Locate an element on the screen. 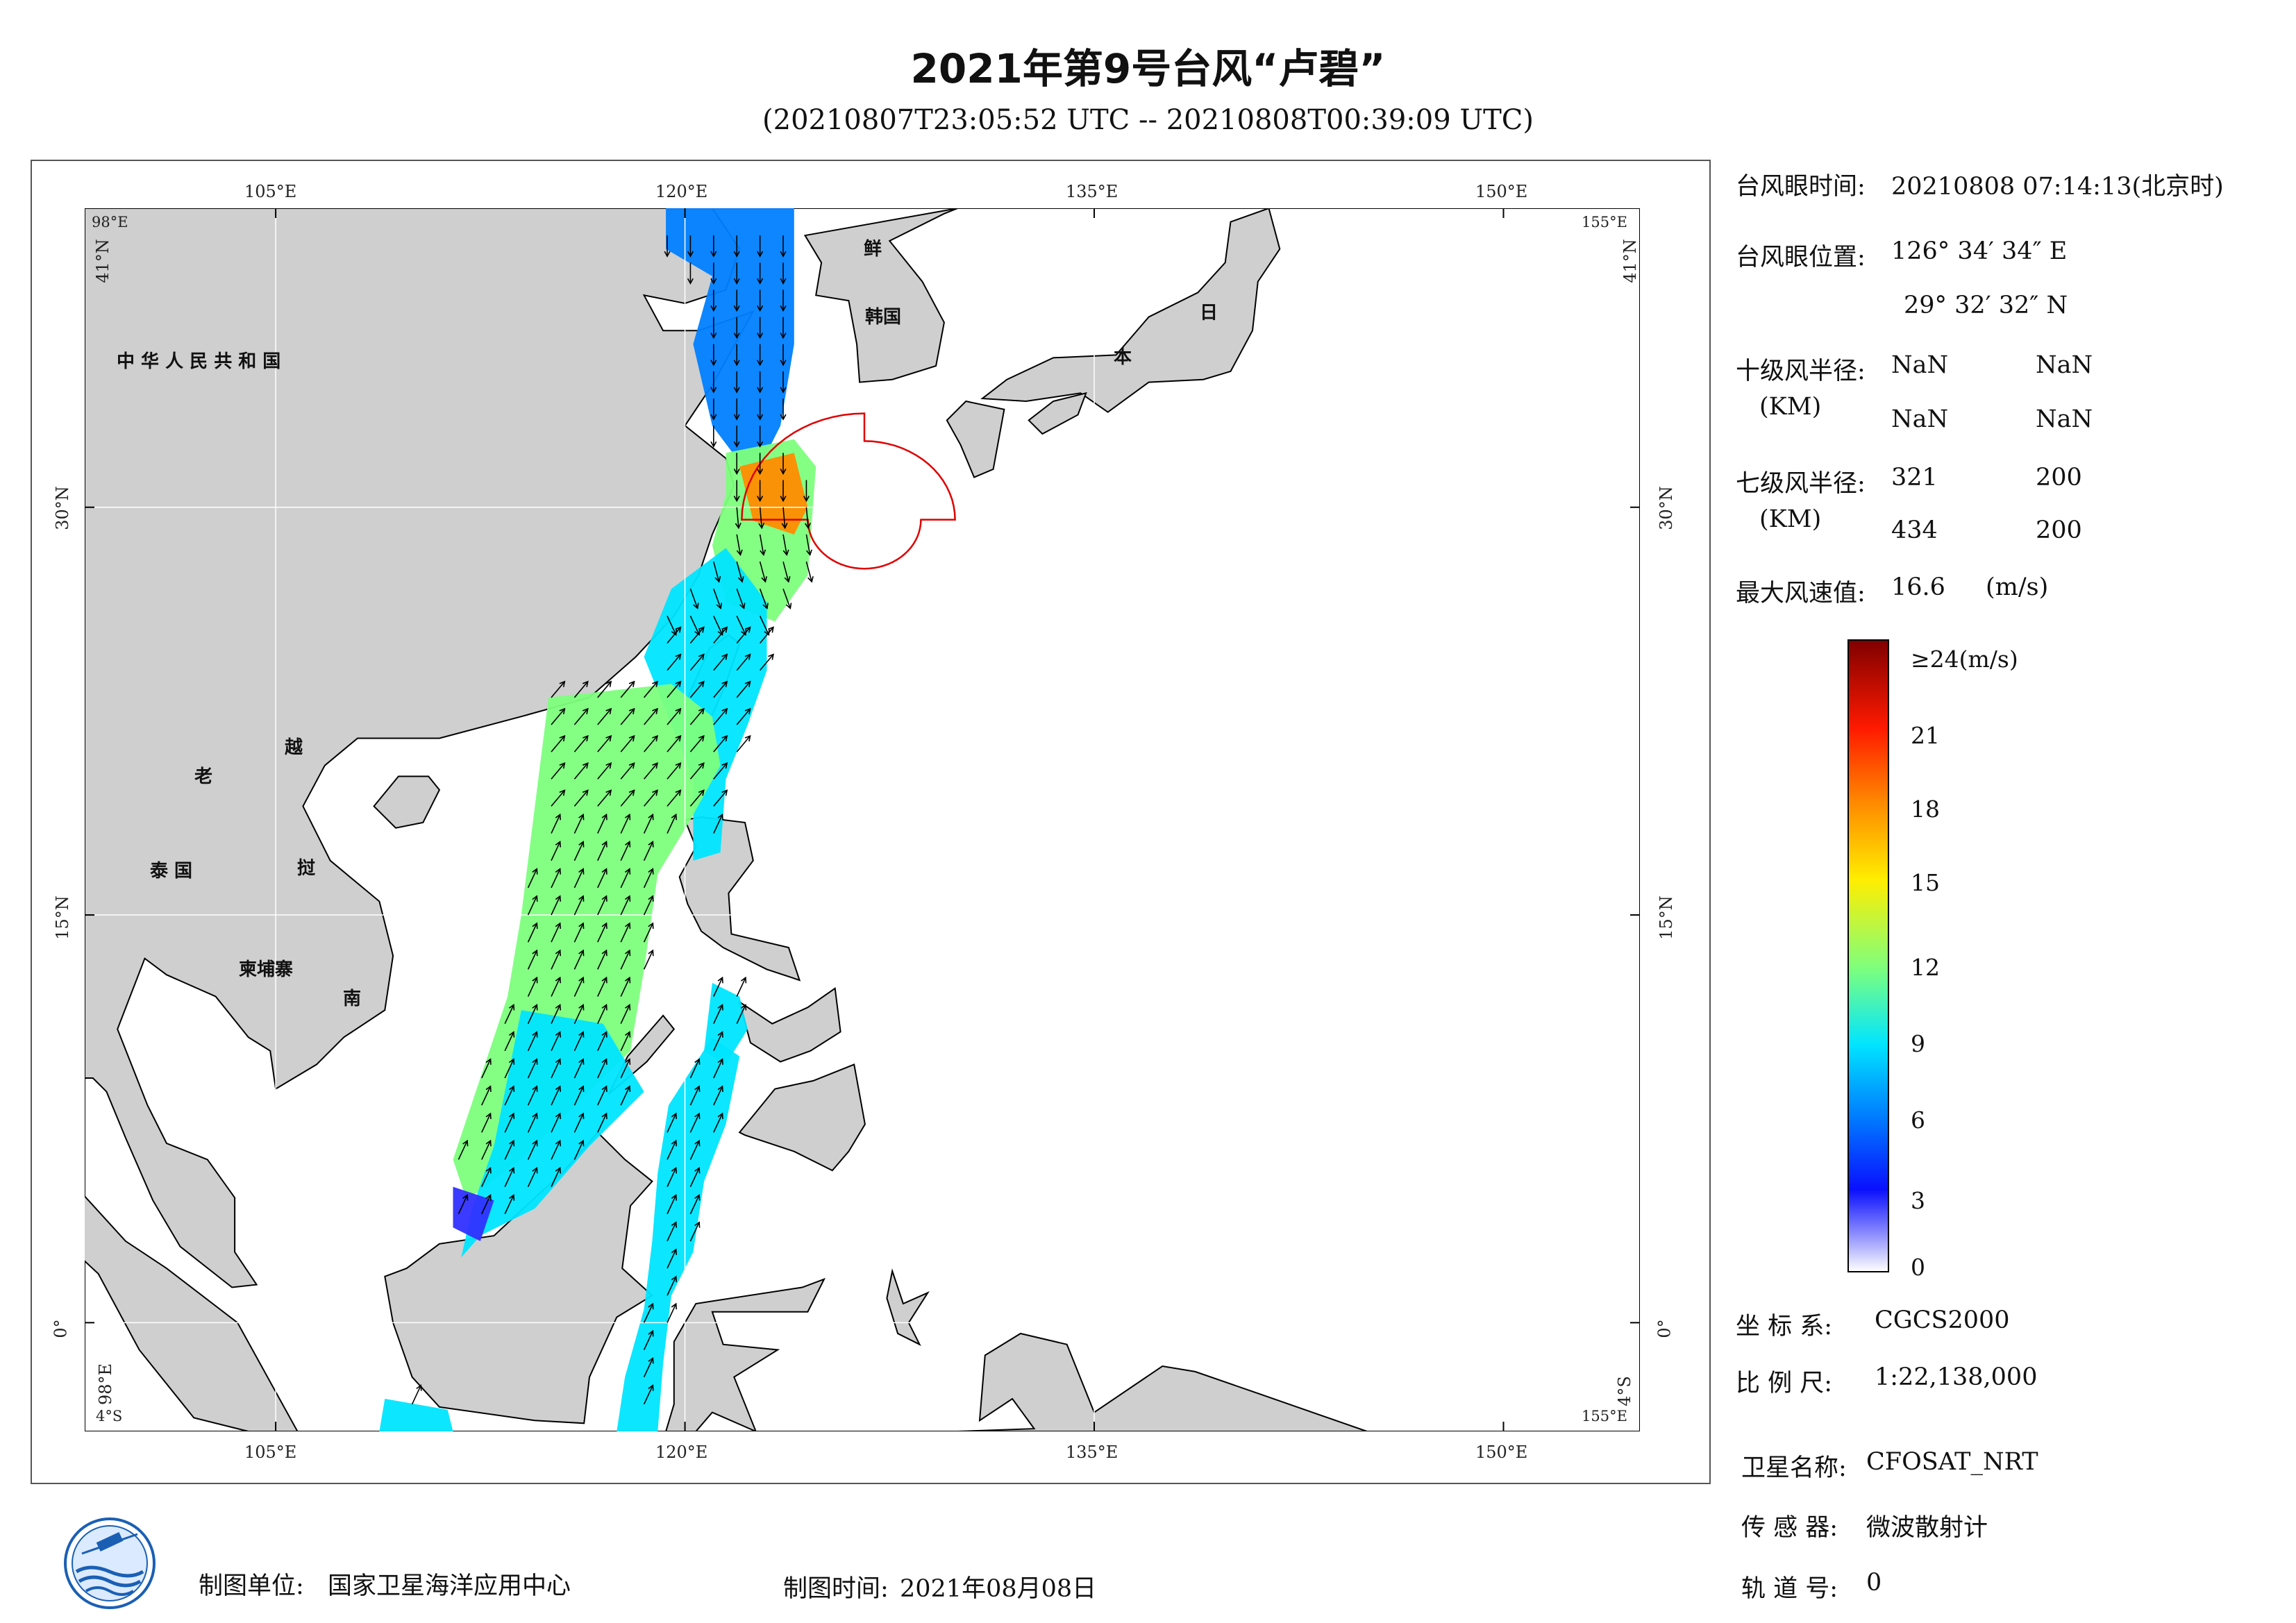 The width and height of the screenshot is (2296, 1623). colorbar-label-3: 3 is located at coordinates (1918, 1200).